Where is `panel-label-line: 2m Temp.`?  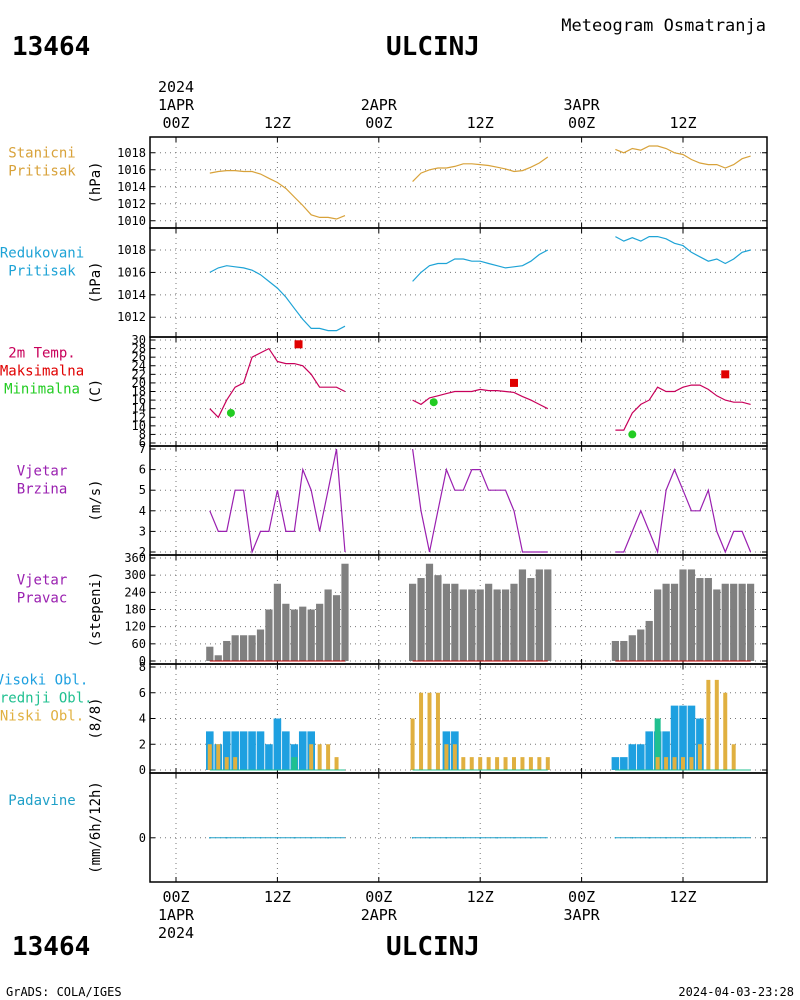
panel-label-line: 2m Temp. is located at coordinates (41, 354).